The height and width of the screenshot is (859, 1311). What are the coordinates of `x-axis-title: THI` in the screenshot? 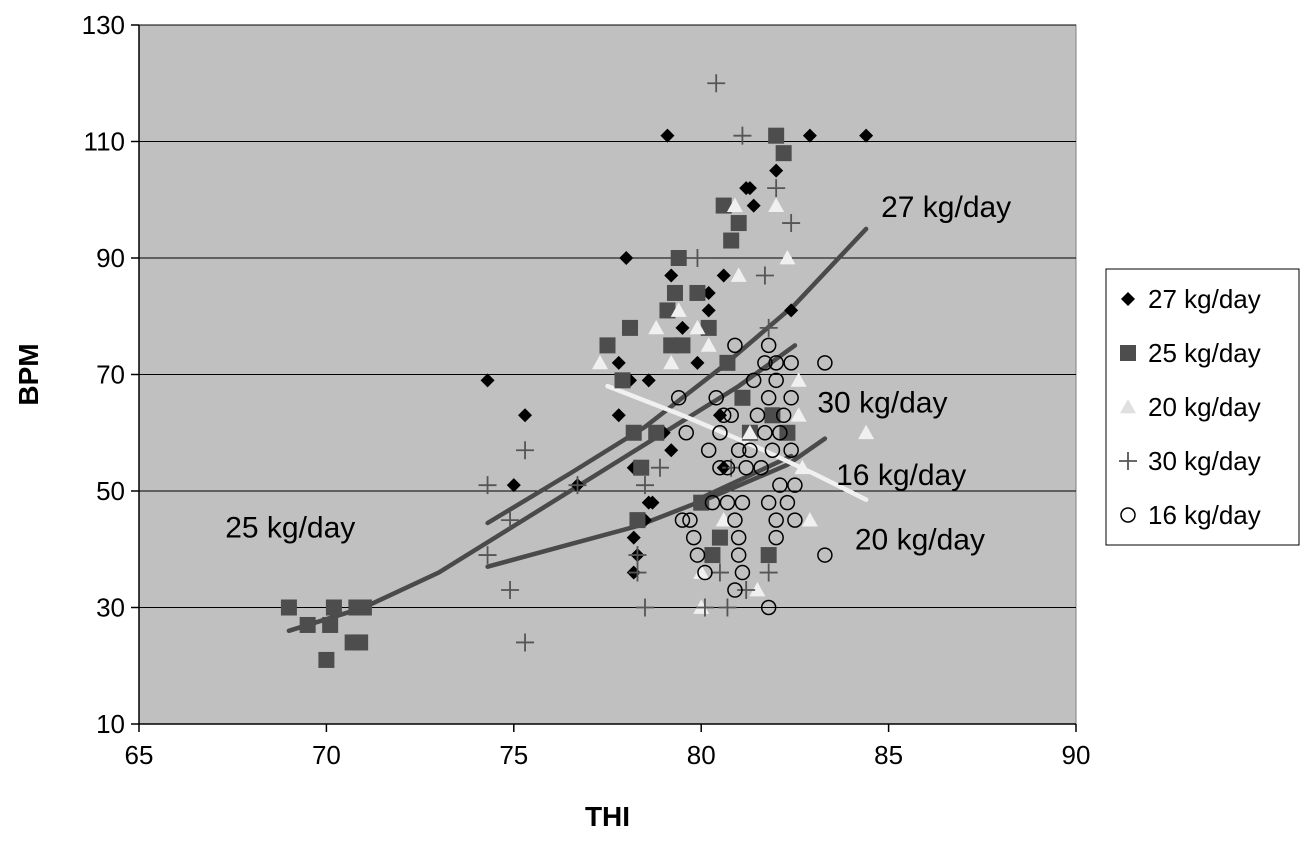 It's located at (607, 816).